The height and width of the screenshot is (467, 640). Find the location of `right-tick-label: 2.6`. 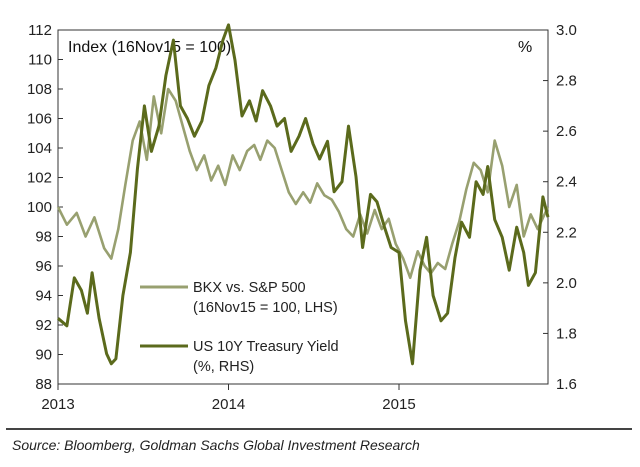

right-tick-label: 2.6 is located at coordinates (566, 131).